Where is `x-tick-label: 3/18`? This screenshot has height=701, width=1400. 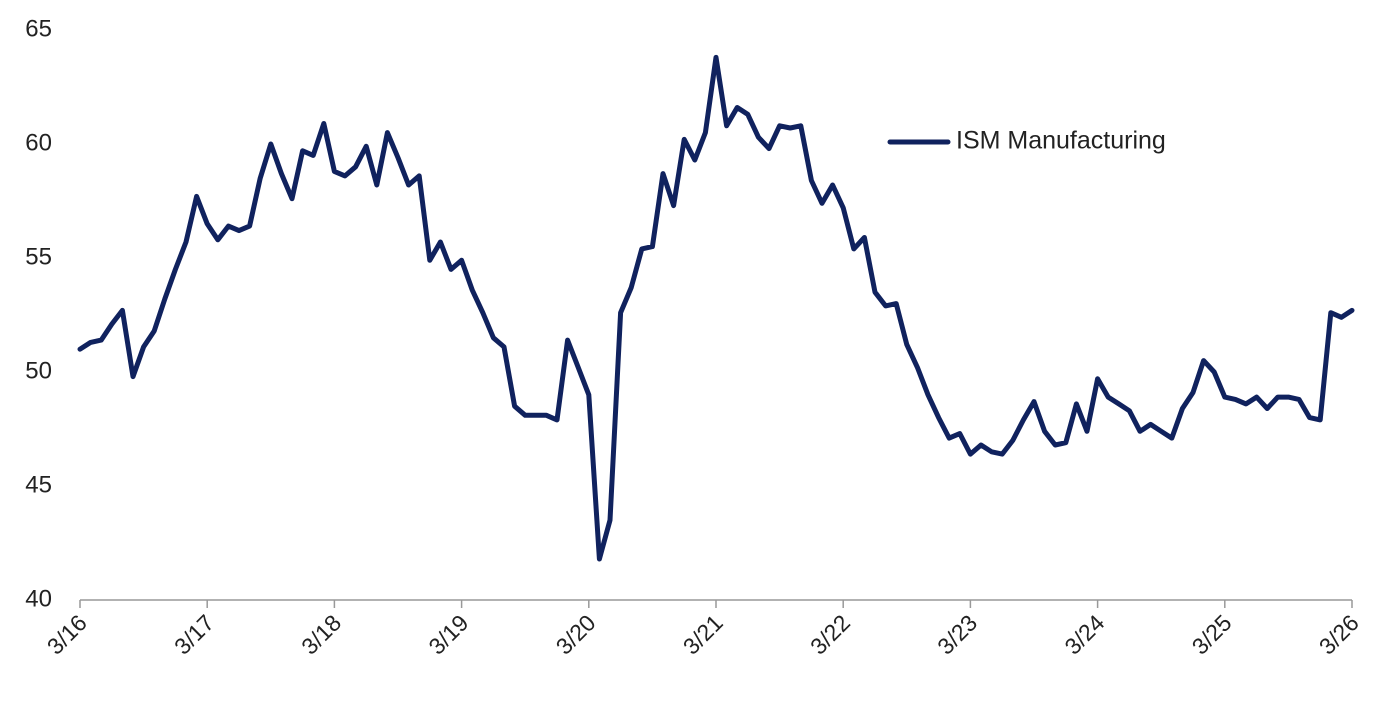 x-tick-label: 3/18 is located at coordinates (321, 634).